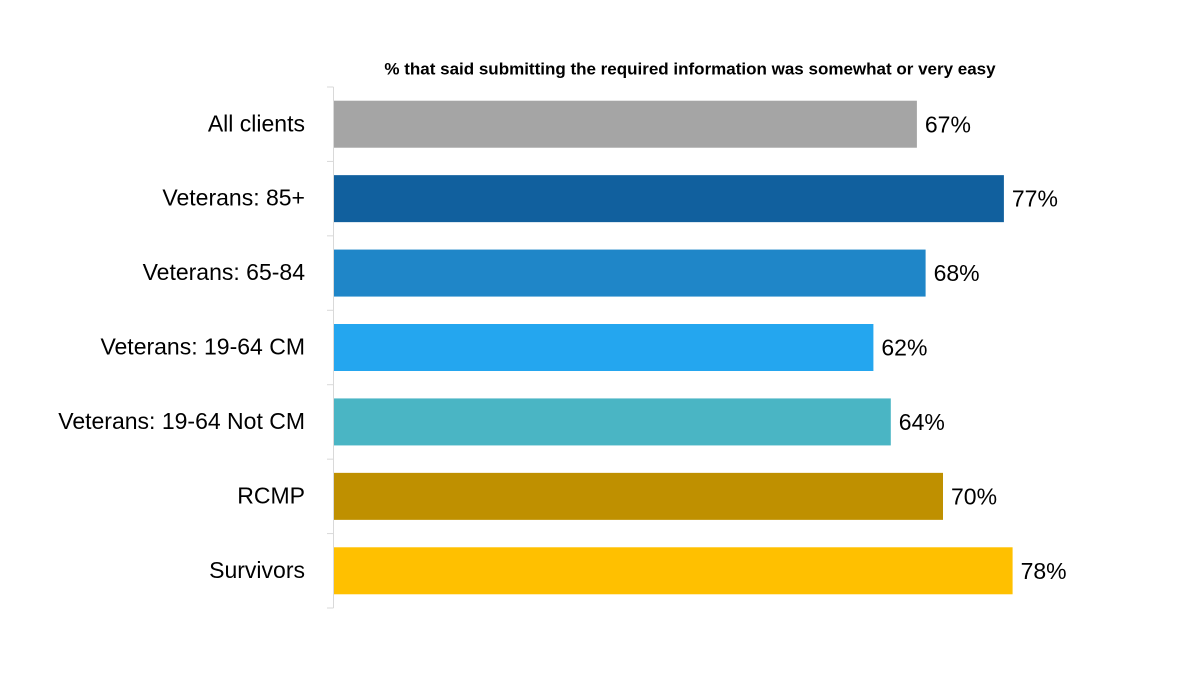 This screenshot has height=675, width=1200. I want to click on value-label: 78%, so click(1044, 571).